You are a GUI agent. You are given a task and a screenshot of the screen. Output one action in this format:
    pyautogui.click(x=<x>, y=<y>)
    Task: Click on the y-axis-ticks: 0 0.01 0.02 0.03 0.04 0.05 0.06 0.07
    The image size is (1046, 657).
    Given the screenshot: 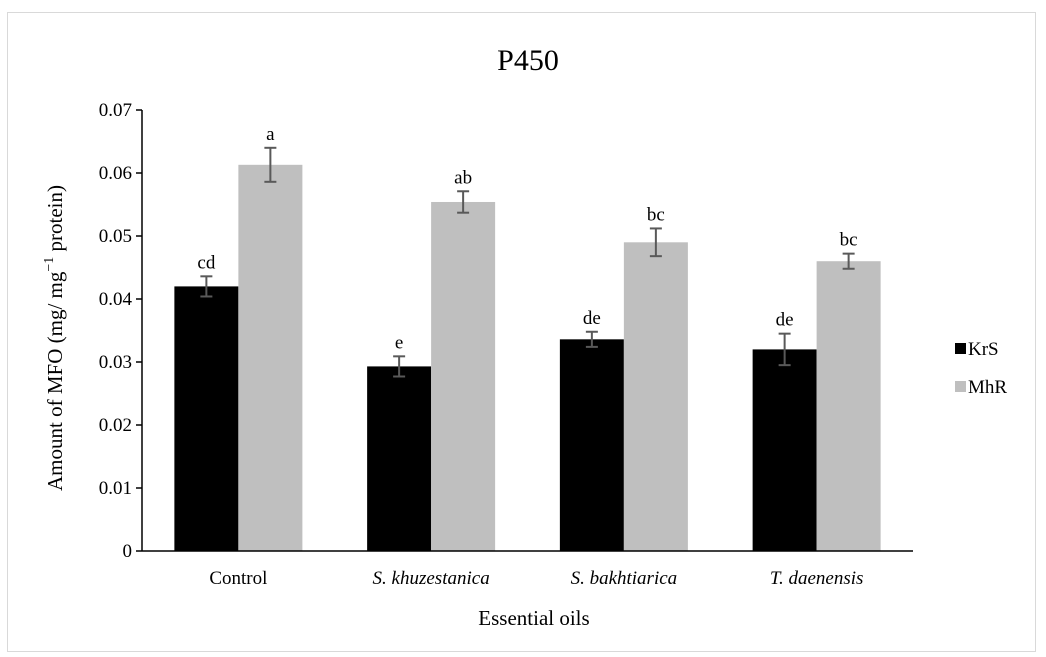 What is the action you would take?
    pyautogui.click(x=120, y=331)
    